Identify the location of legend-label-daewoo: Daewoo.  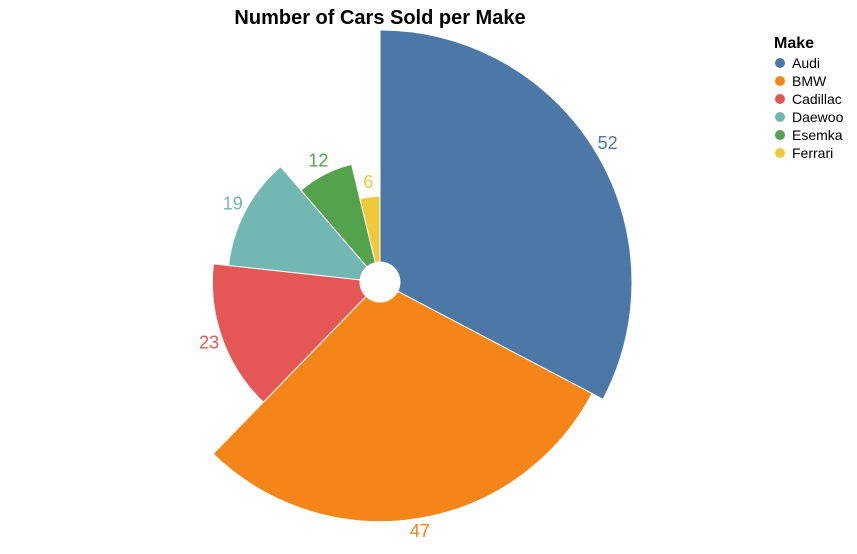
(818, 117).